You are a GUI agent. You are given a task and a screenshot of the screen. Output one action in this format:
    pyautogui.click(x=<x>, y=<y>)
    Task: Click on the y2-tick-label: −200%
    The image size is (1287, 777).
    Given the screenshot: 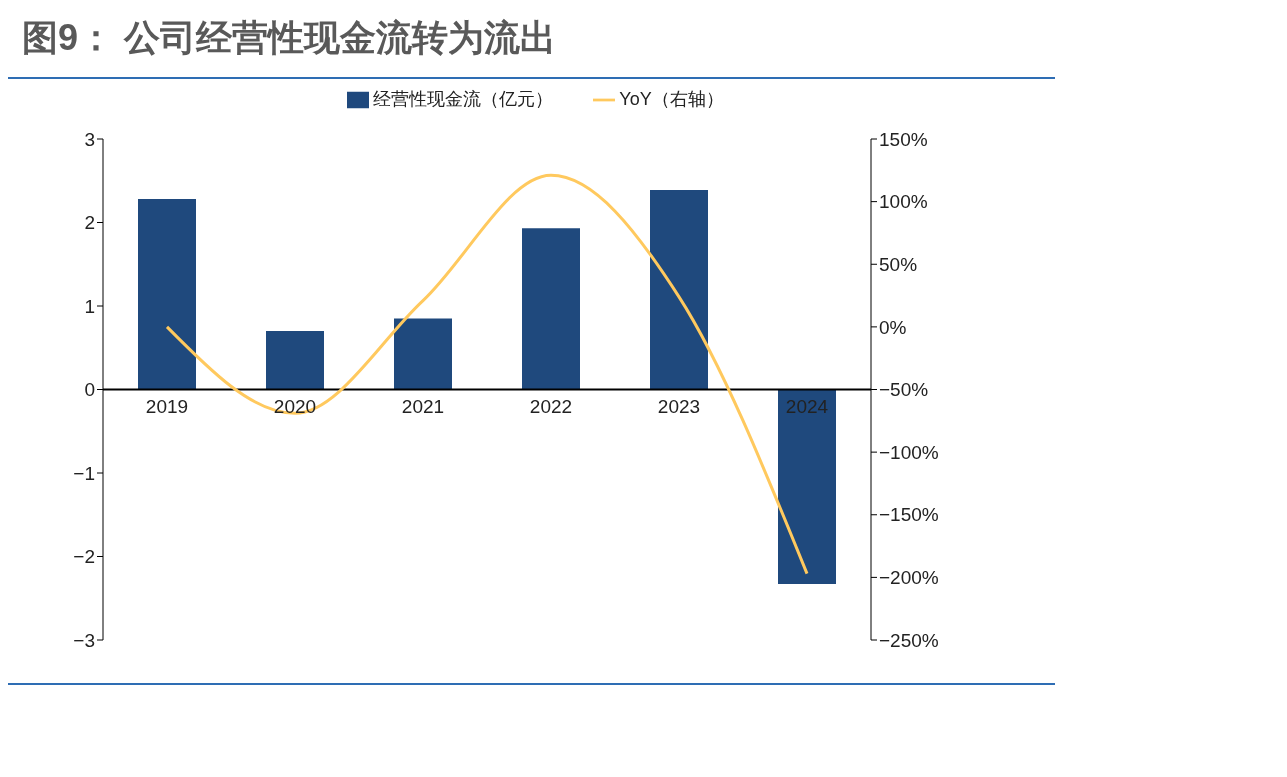 What is the action you would take?
    pyautogui.click(x=909, y=578)
    